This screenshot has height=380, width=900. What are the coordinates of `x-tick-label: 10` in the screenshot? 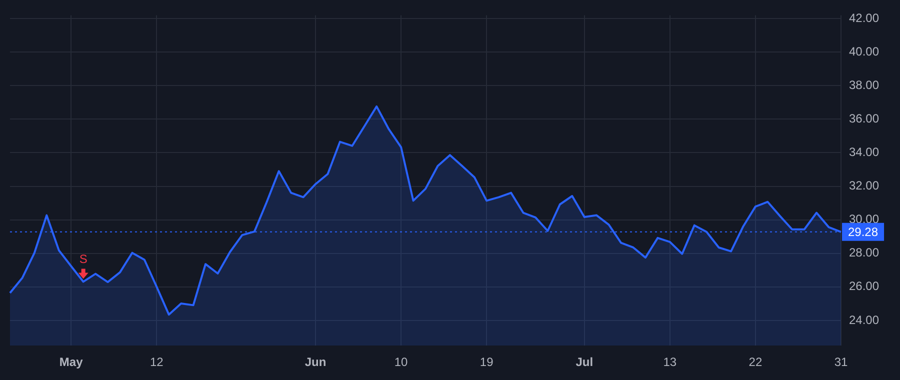 It's located at (401, 362).